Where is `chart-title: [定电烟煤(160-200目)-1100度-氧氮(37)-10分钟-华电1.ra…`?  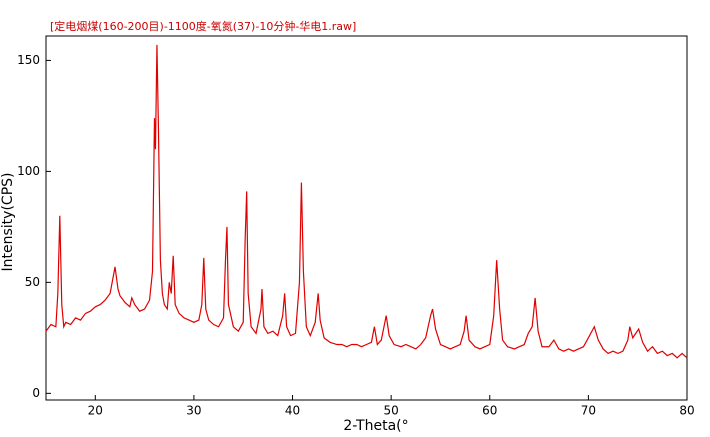
chart-title: [定电烟煤(160-200目)-1100度-氧氮(37)-10分钟-华电1.ra… is located at coordinates (203, 26).